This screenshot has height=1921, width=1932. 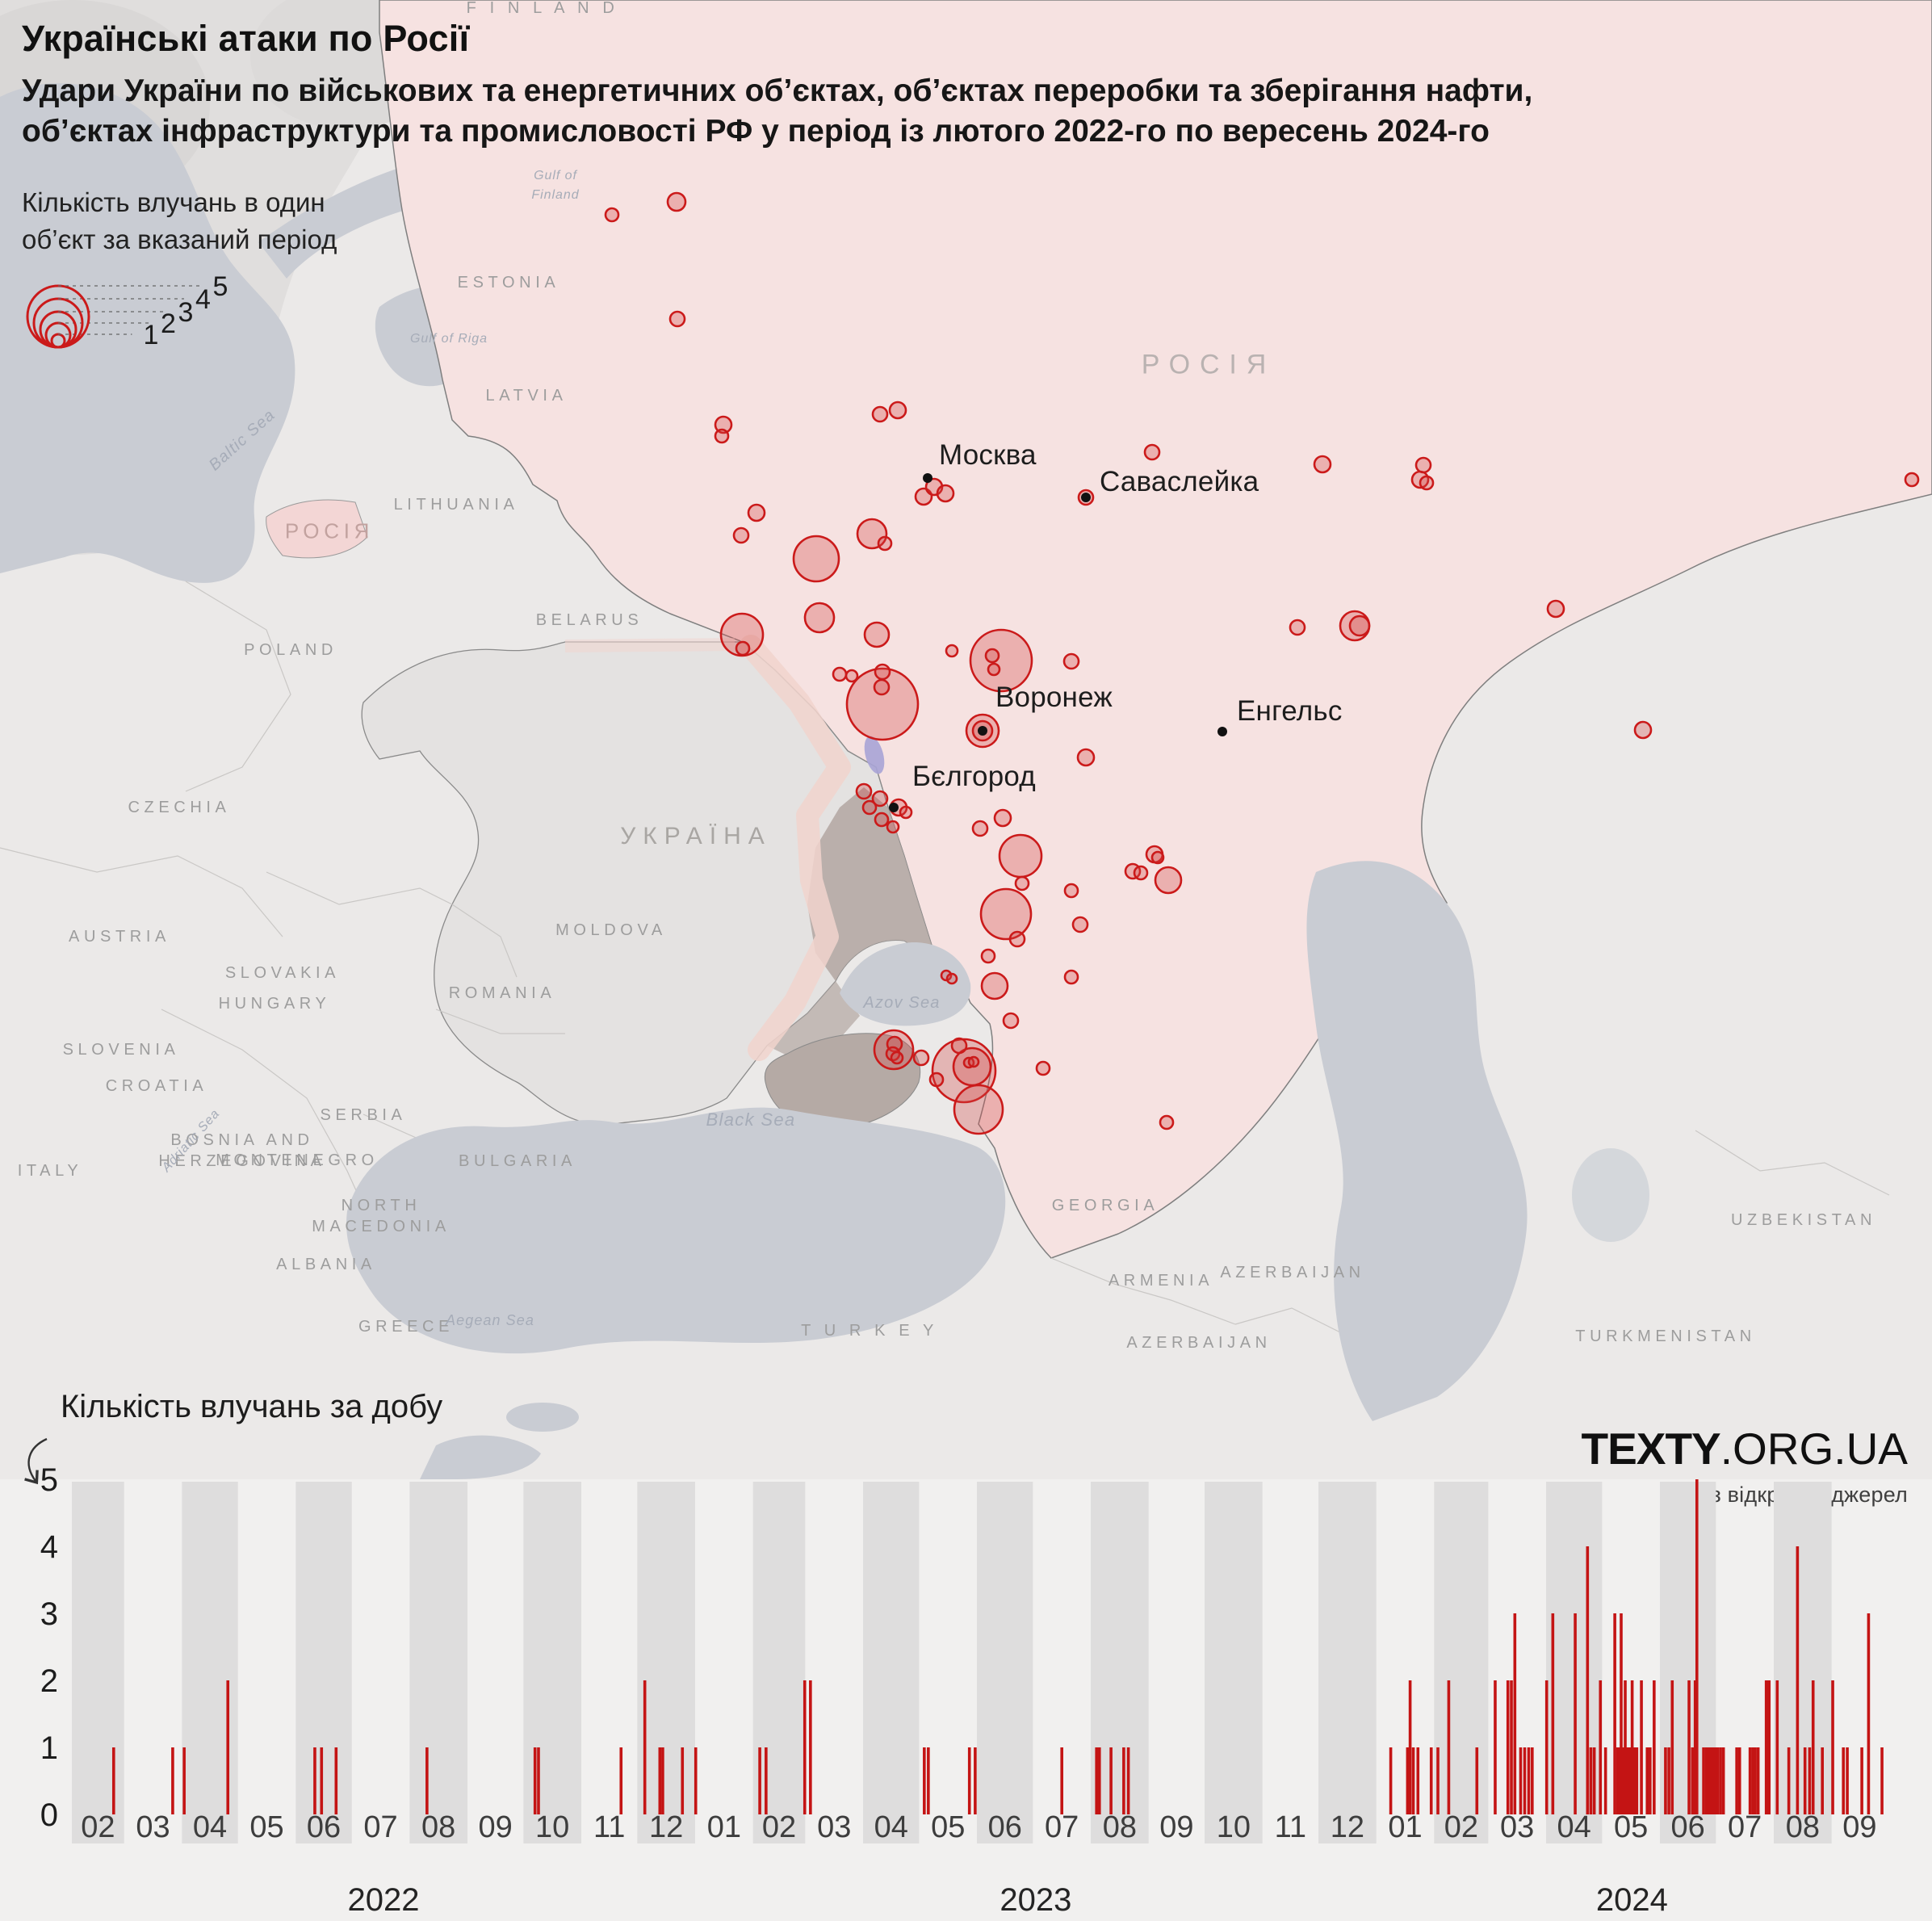 I want to click on garabogaz-gulf, so click(x=1611, y=1195).